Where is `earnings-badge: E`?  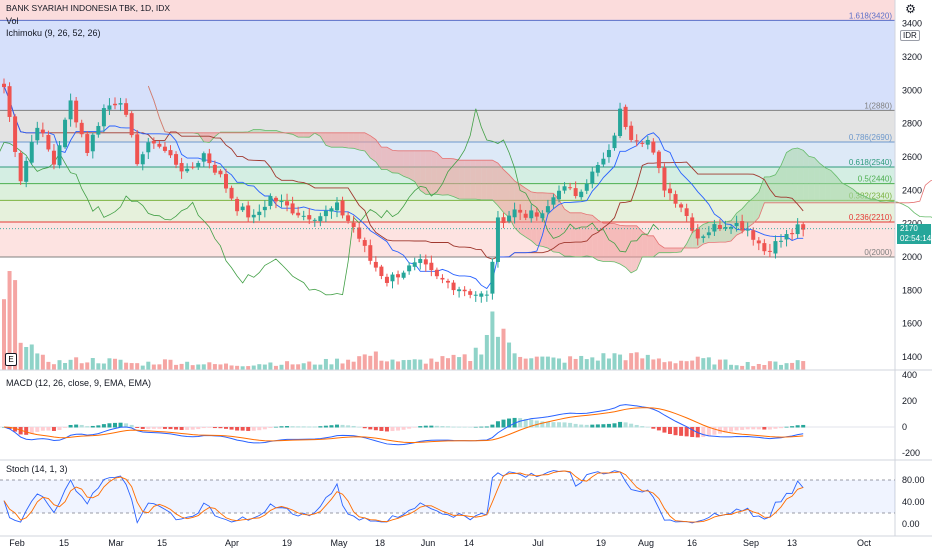 earnings-badge: E is located at coordinates (11, 359).